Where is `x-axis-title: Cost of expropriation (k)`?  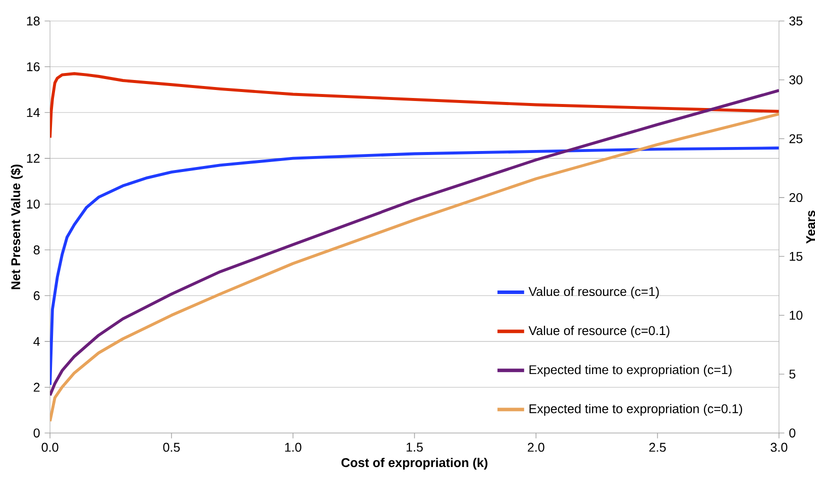 x-axis-title: Cost of expropriation (k) is located at coordinates (414, 464).